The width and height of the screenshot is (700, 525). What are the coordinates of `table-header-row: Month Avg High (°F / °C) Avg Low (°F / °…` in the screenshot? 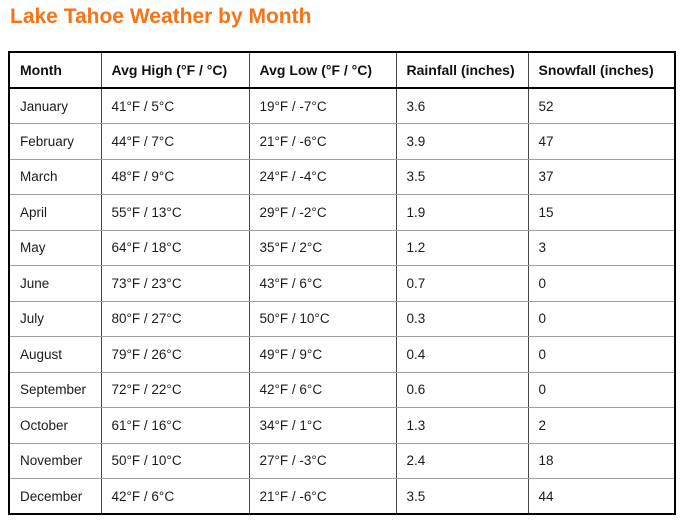 It's located at (342, 70).